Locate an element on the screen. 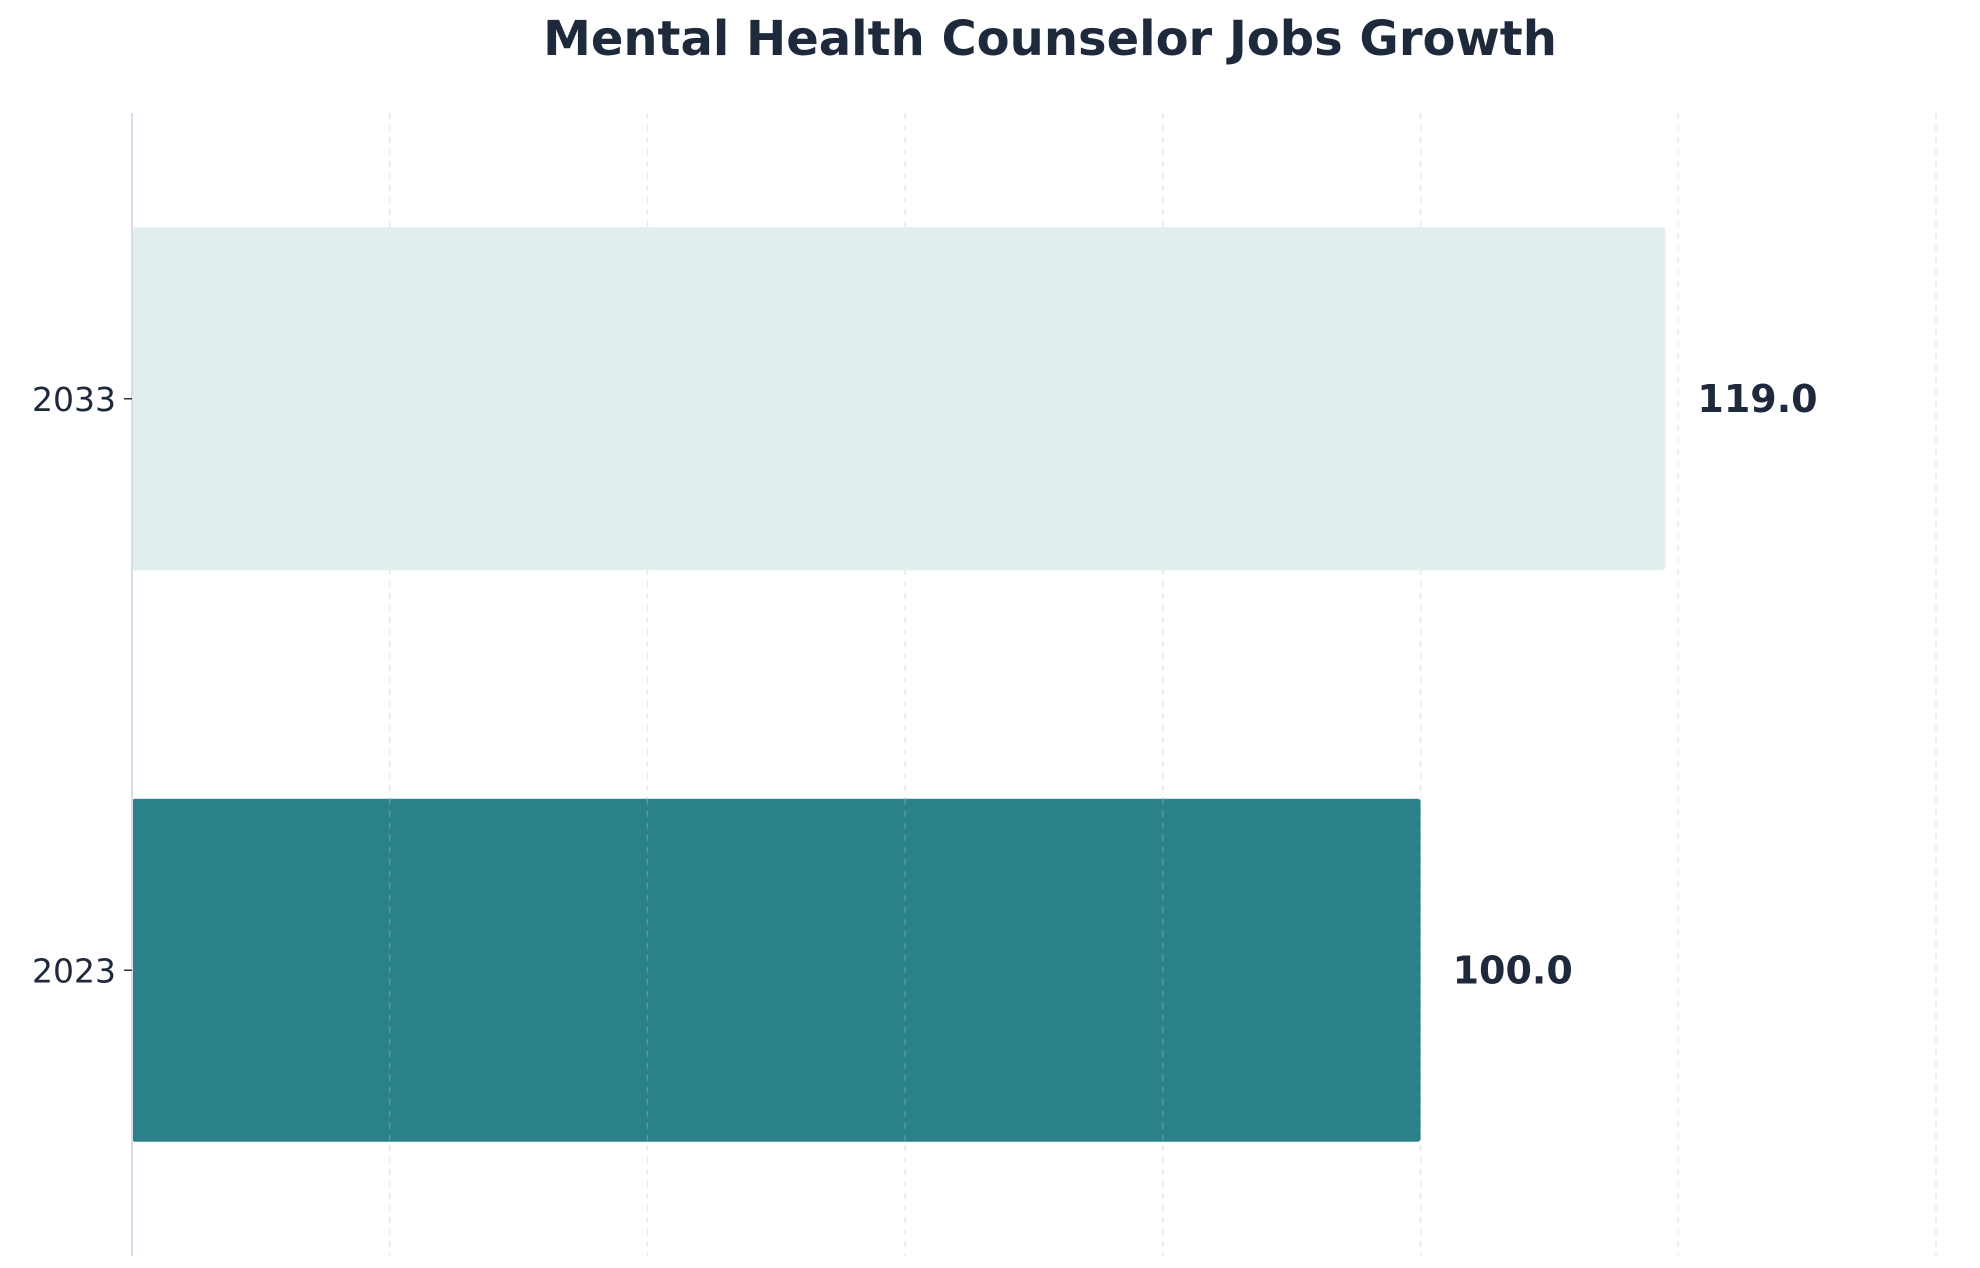 Image resolution: width=1980 pixels, height=1268 pixels. y-tick-label: 2023 is located at coordinates (74, 970).